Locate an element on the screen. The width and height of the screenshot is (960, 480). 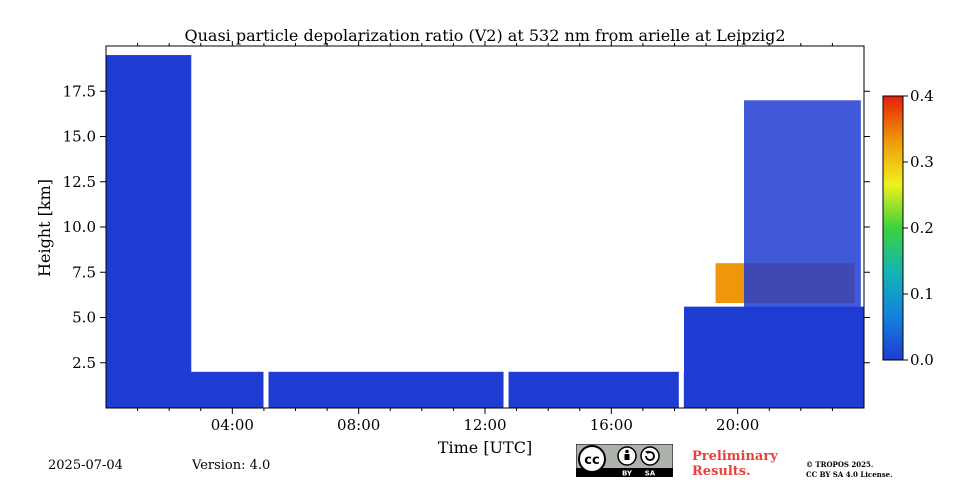
cc-sa-label: SA is located at coordinates (650, 474).